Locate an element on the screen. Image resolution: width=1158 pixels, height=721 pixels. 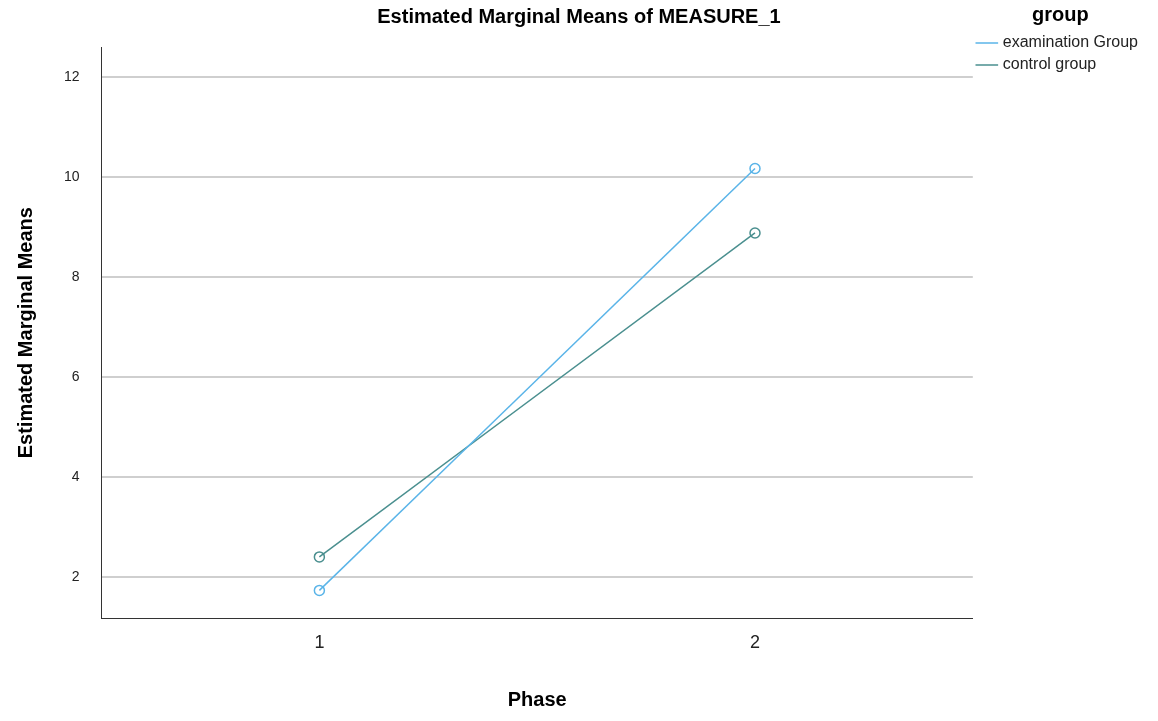
x-tick-label: 1 is located at coordinates (319, 642).